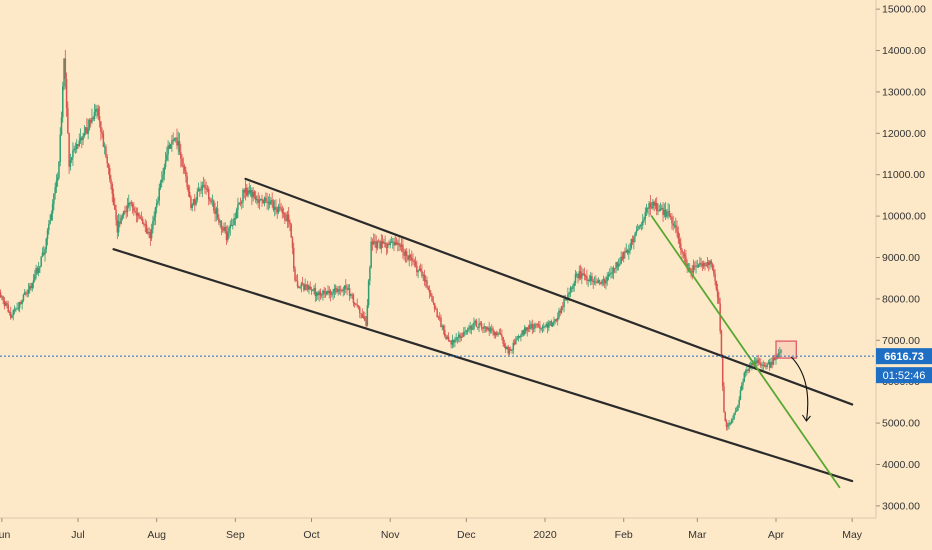  What do you see at coordinates (904, 356) in the screenshot?
I see `current-price-badge` at bounding box center [904, 356].